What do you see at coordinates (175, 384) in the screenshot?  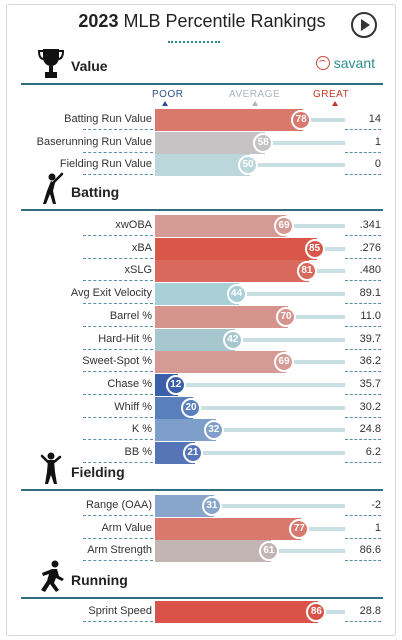 I see `percentile-badge: 12` at bounding box center [175, 384].